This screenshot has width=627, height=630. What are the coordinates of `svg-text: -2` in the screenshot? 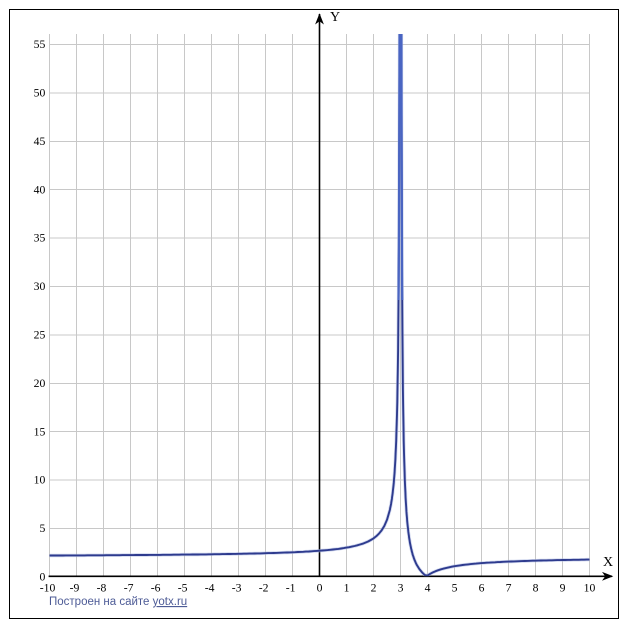 It's located at (264, 588).